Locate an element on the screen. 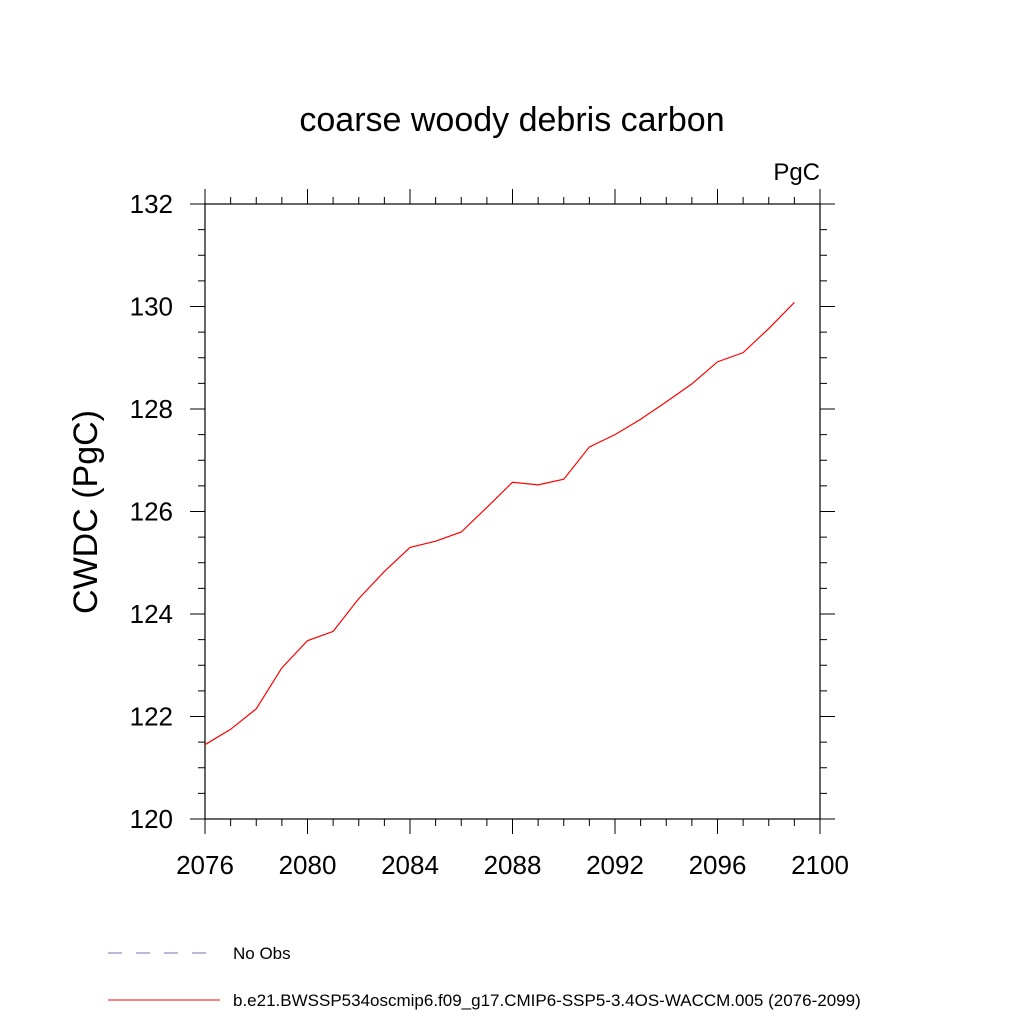 Image resolution: width=1024 pixels, height=1029 pixels. x-tick-label: 2100 is located at coordinates (820, 865).